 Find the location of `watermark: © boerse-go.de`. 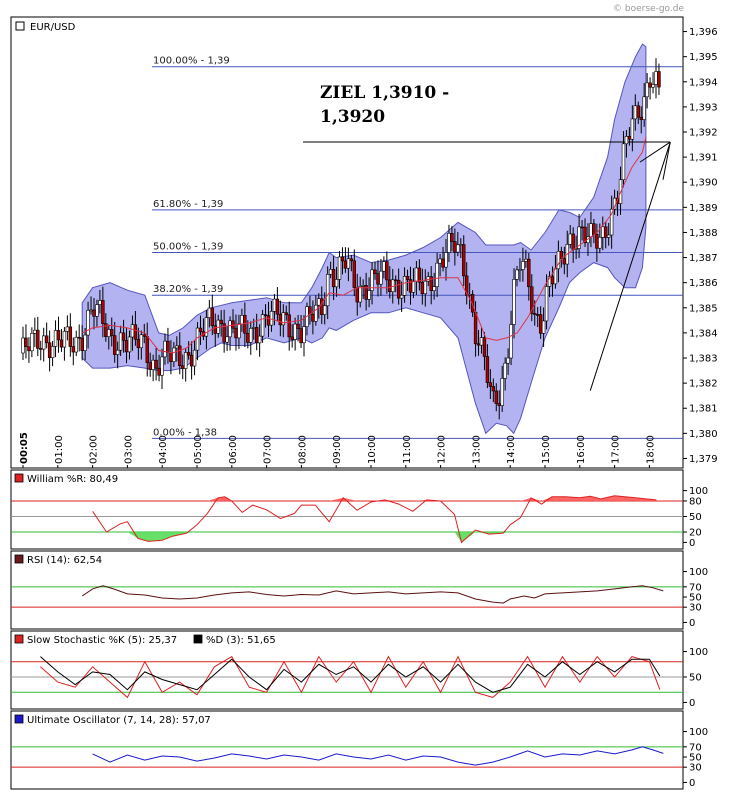

watermark: © boerse-go.de is located at coordinates (648, 9).